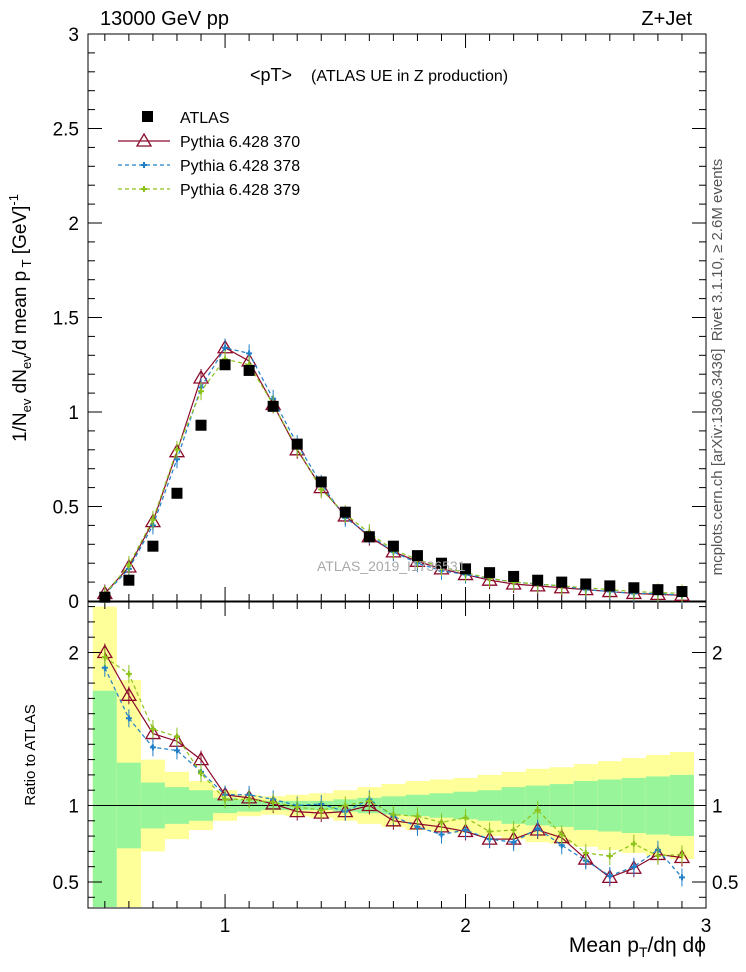 This screenshot has width=746, height=972. I want to click on ratio-y-axis-label: Ratio to ATLAS, so click(30, 754).